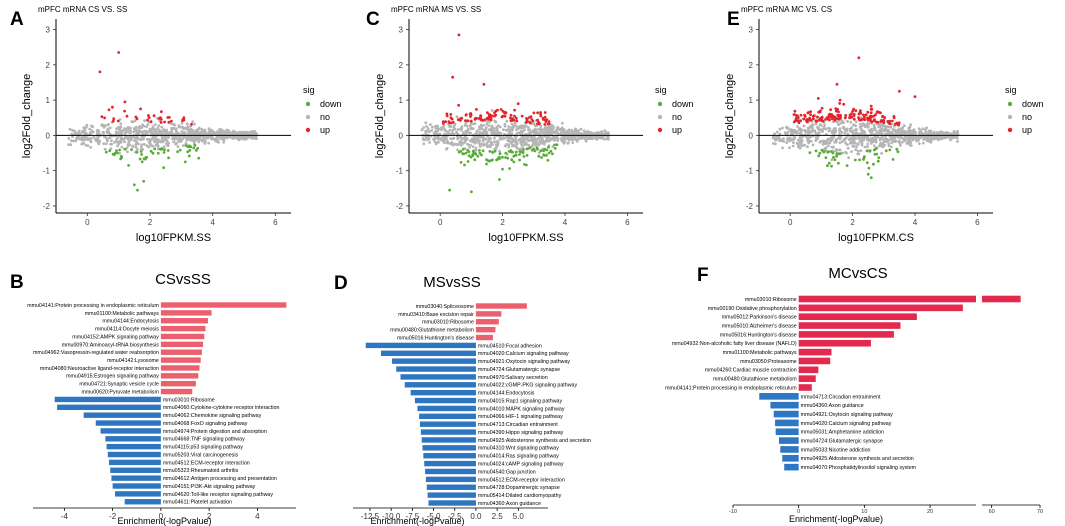  Describe the element at coordinates (401, 135) in the screenshot. I see `y-tick-label: 0` at that location.